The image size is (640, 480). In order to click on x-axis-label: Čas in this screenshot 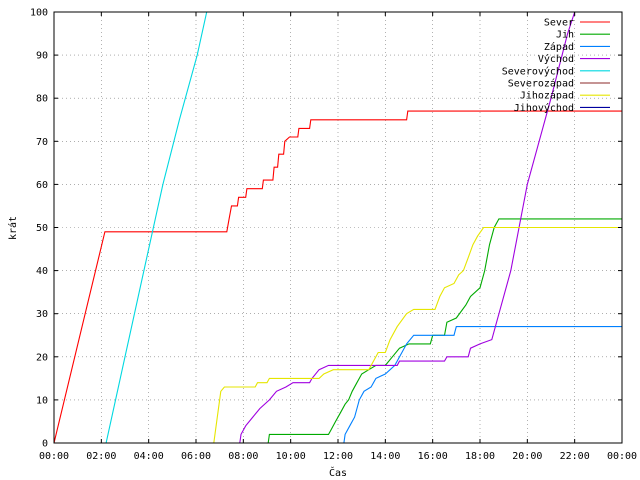, I will do `click(338, 472)`.